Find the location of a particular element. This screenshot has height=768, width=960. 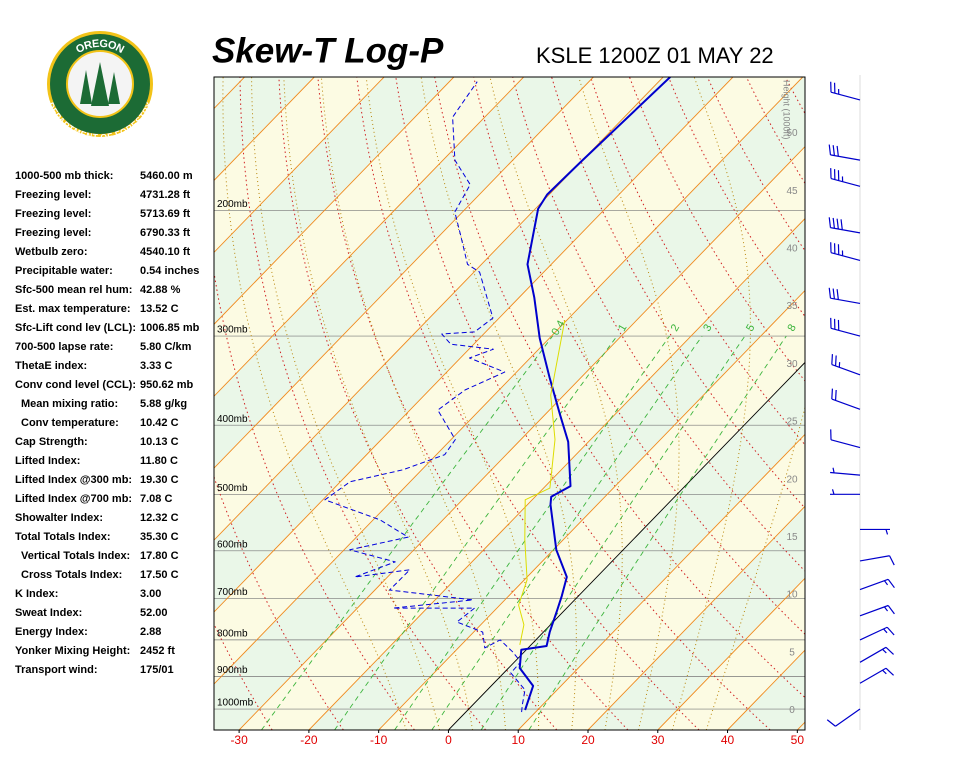

index-value: 10.13 C is located at coordinates (159, 442).